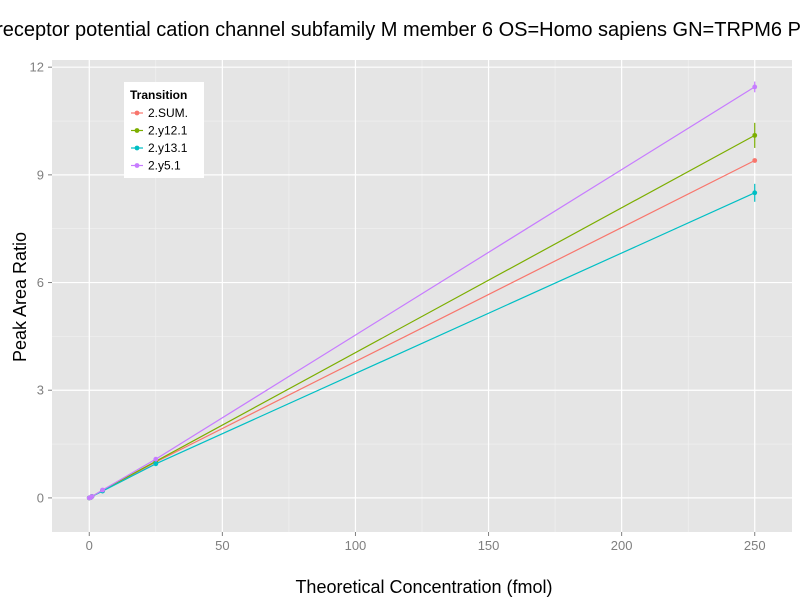 Image resolution: width=800 pixels, height=600 pixels. Describe the element at coordinates (489, 545) in the screenshot. I see `x-tick-label: 150` at that location.